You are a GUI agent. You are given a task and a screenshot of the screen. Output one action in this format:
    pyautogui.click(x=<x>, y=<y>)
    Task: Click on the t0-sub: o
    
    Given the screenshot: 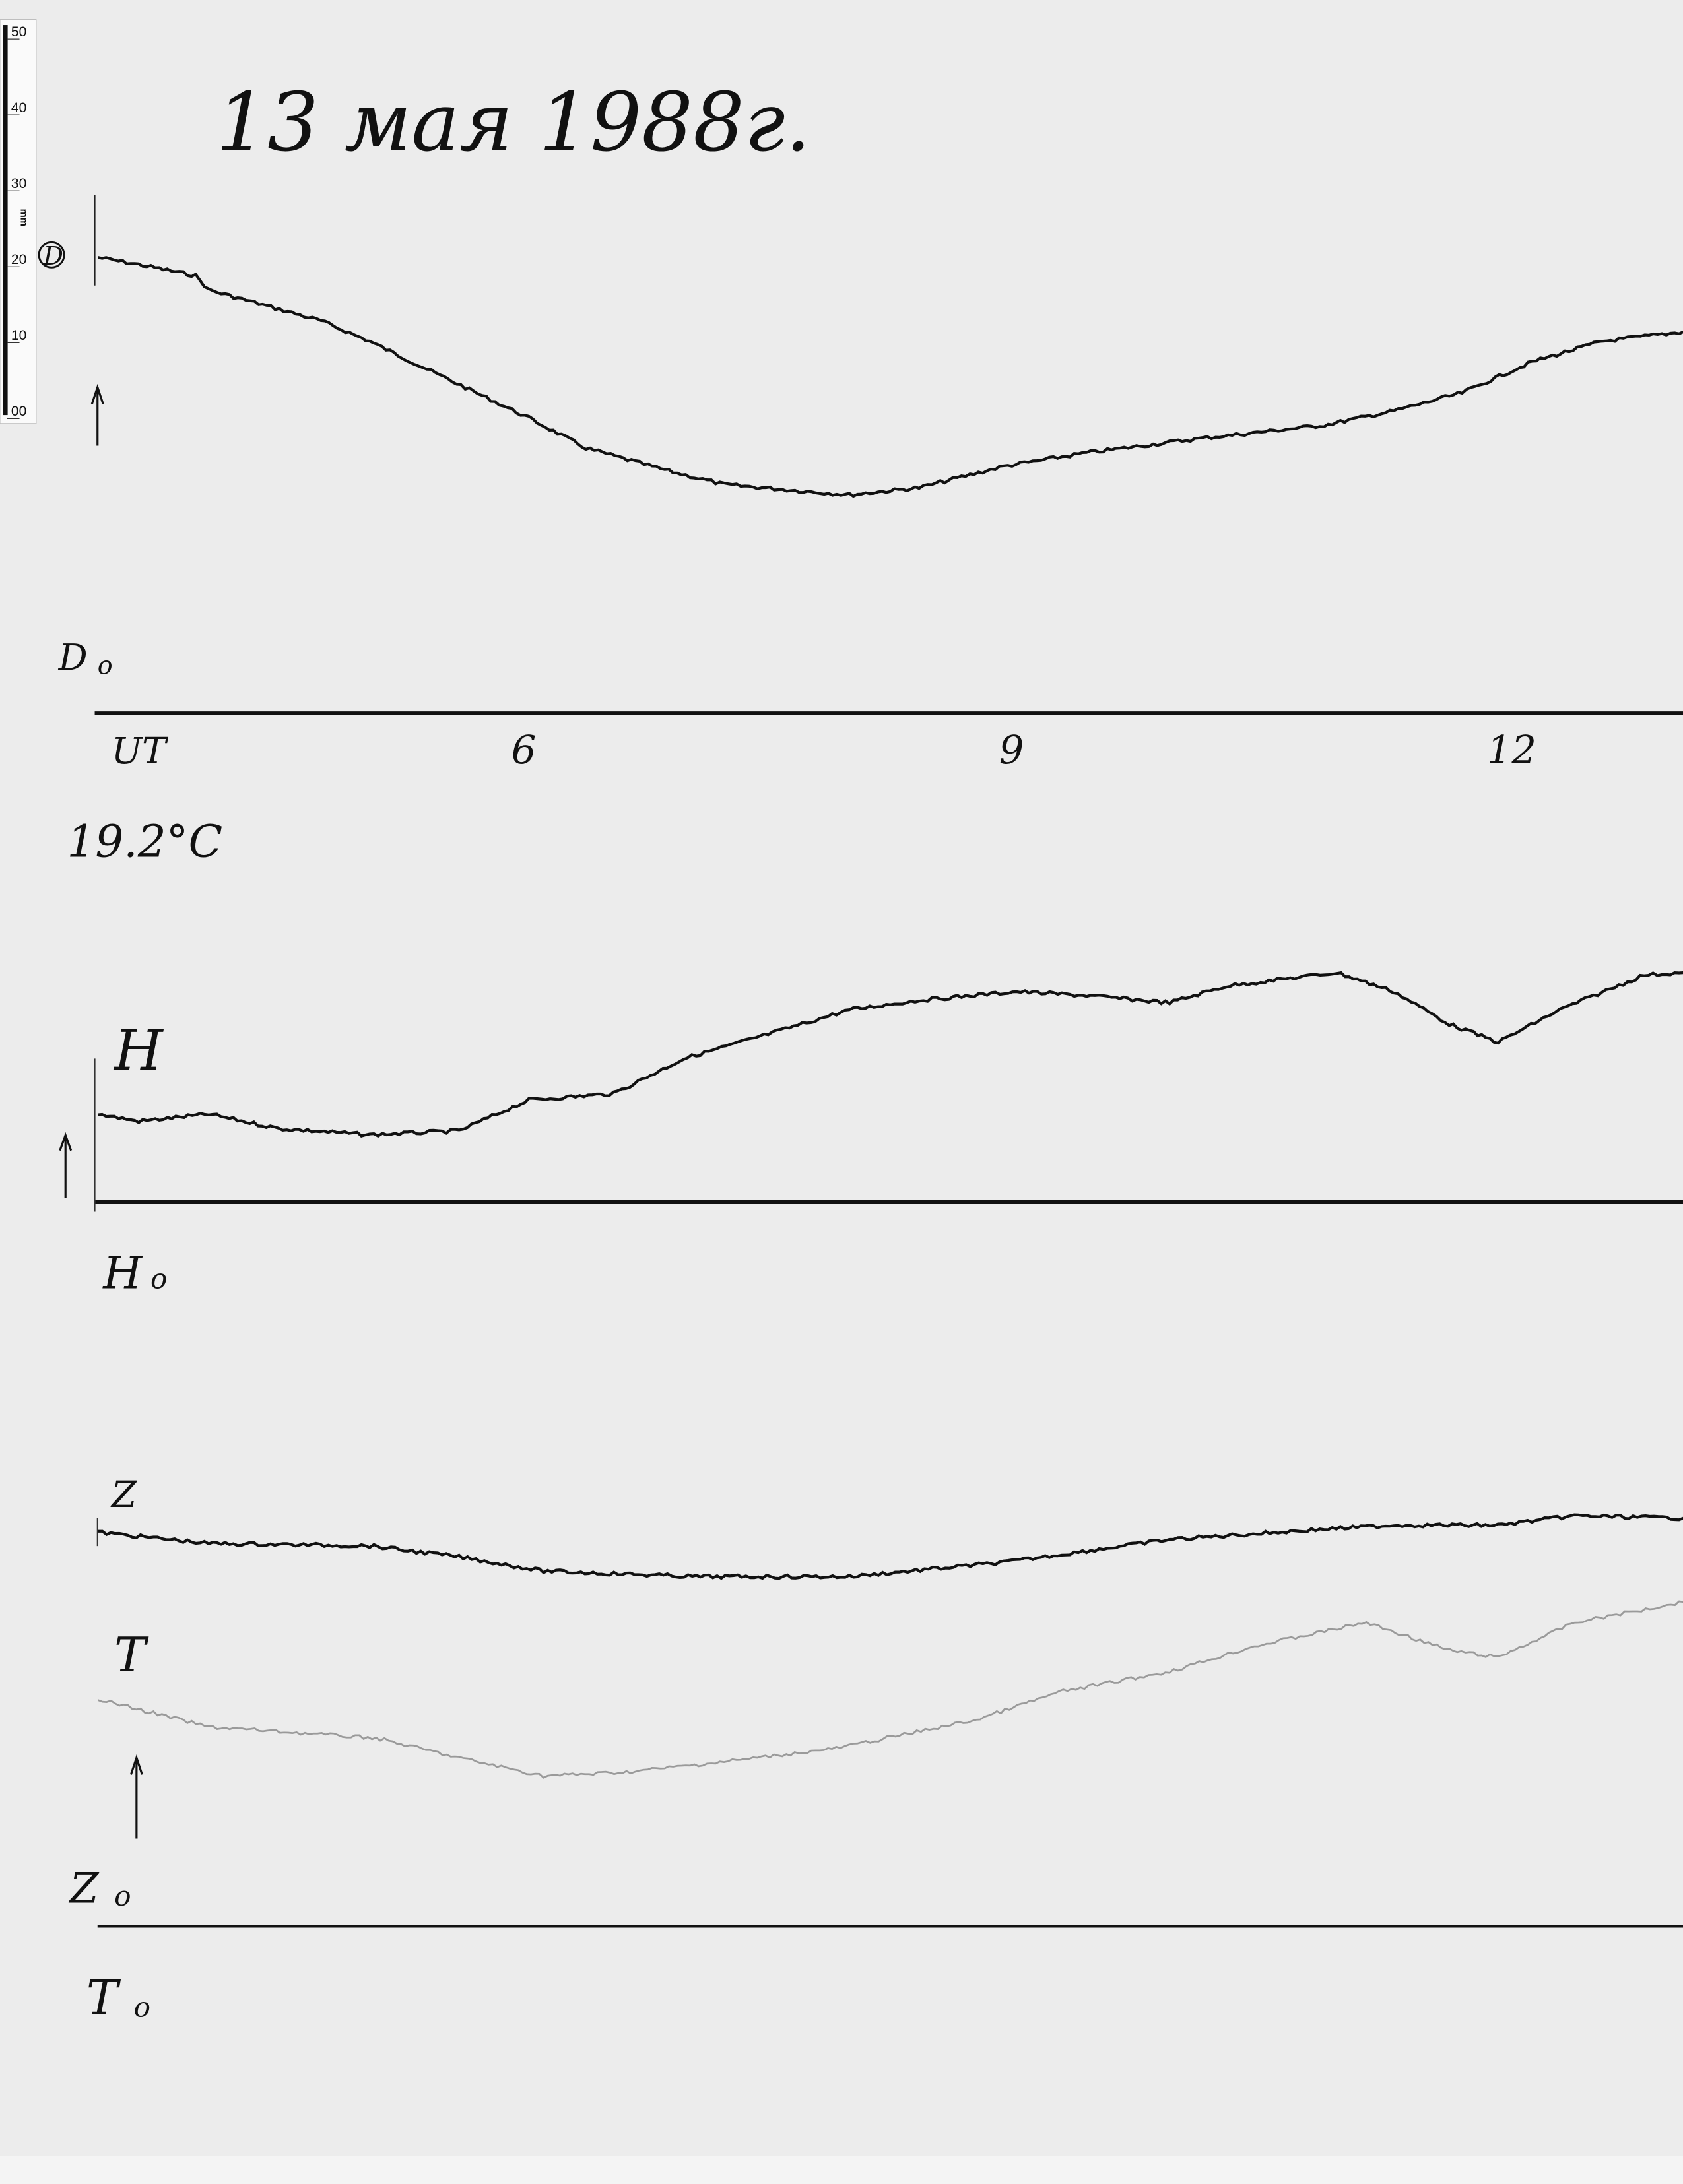 What is the action you would take?
    pyautogui.click(x=142, y=2007)
    